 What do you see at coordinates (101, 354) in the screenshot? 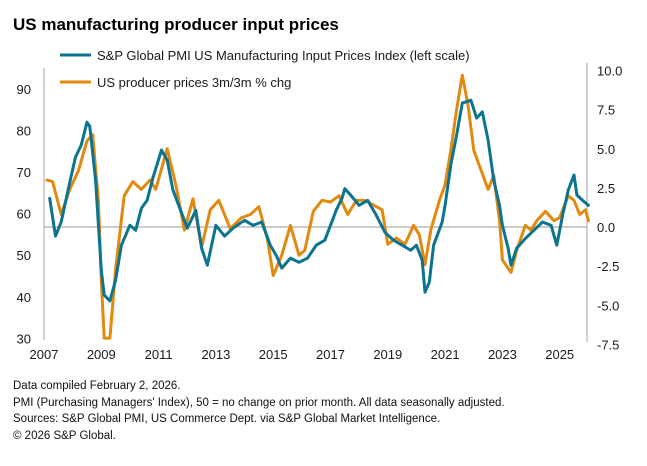
I see `x-axis-tick-label: 2009` at bounding box center [101, 354].